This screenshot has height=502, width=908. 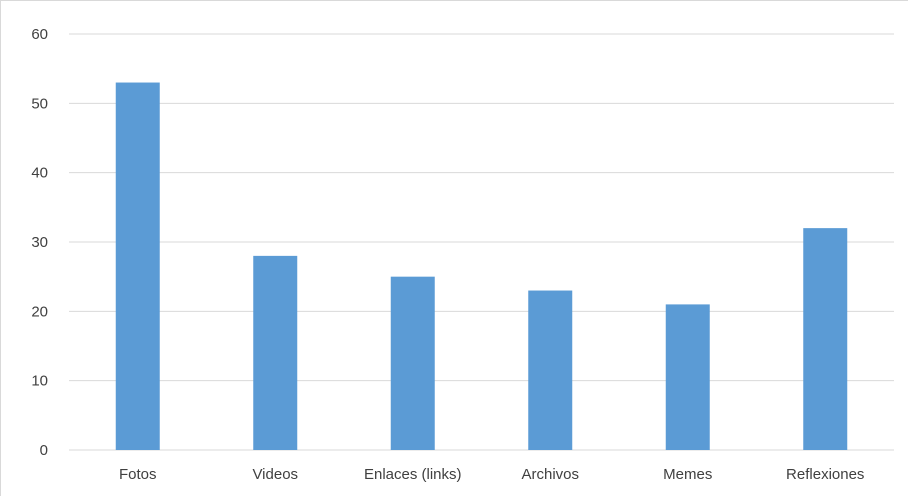 What do you see at coordinates (413, 474) in the screenshot?
I see `x-tick-label: Enlaces (links)` at bounding box center [413, 474].